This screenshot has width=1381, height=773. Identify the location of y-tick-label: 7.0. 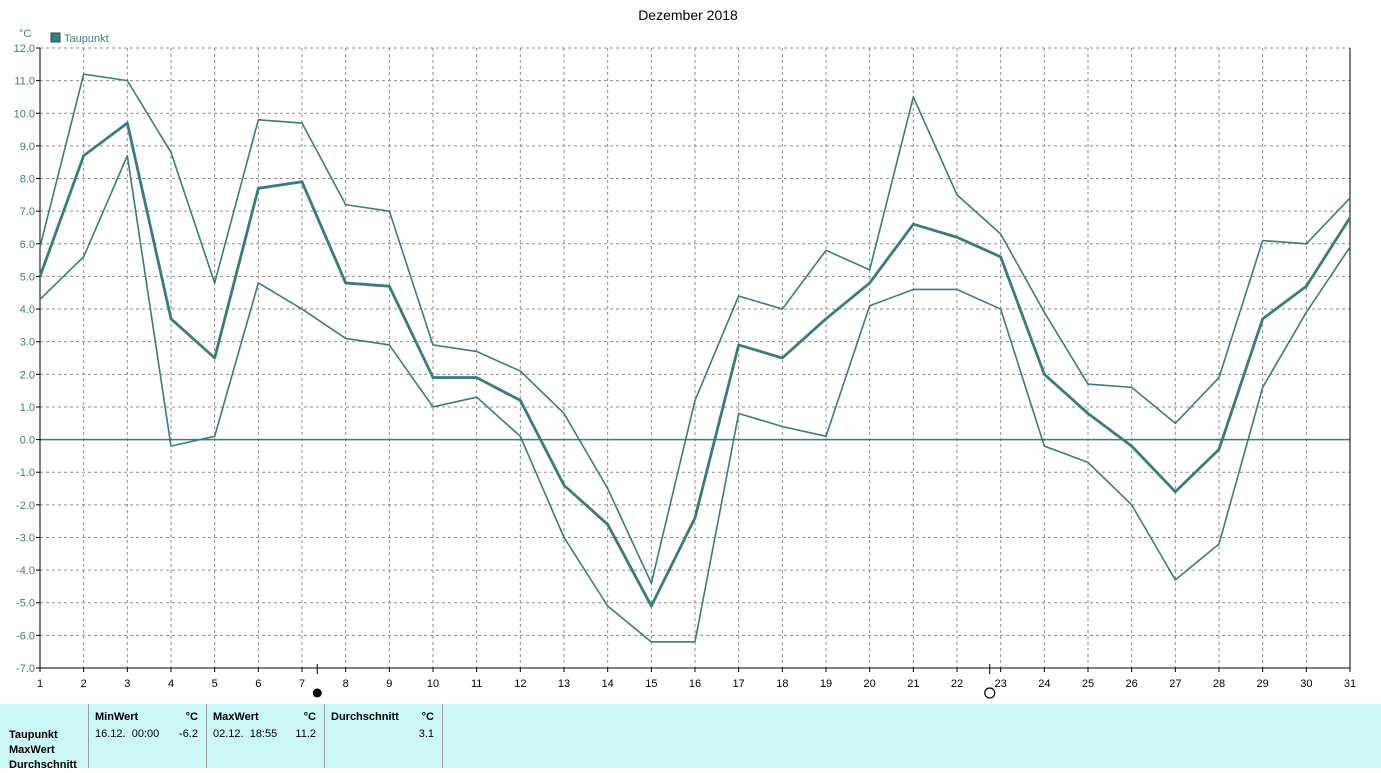
(27, 212).